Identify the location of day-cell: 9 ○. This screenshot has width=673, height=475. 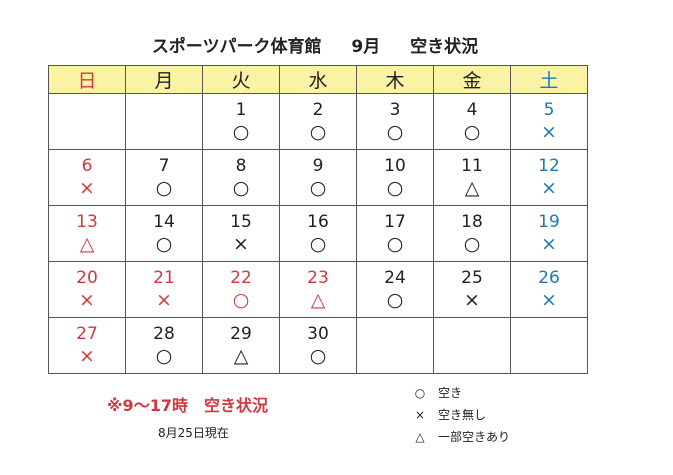
(318, 177).